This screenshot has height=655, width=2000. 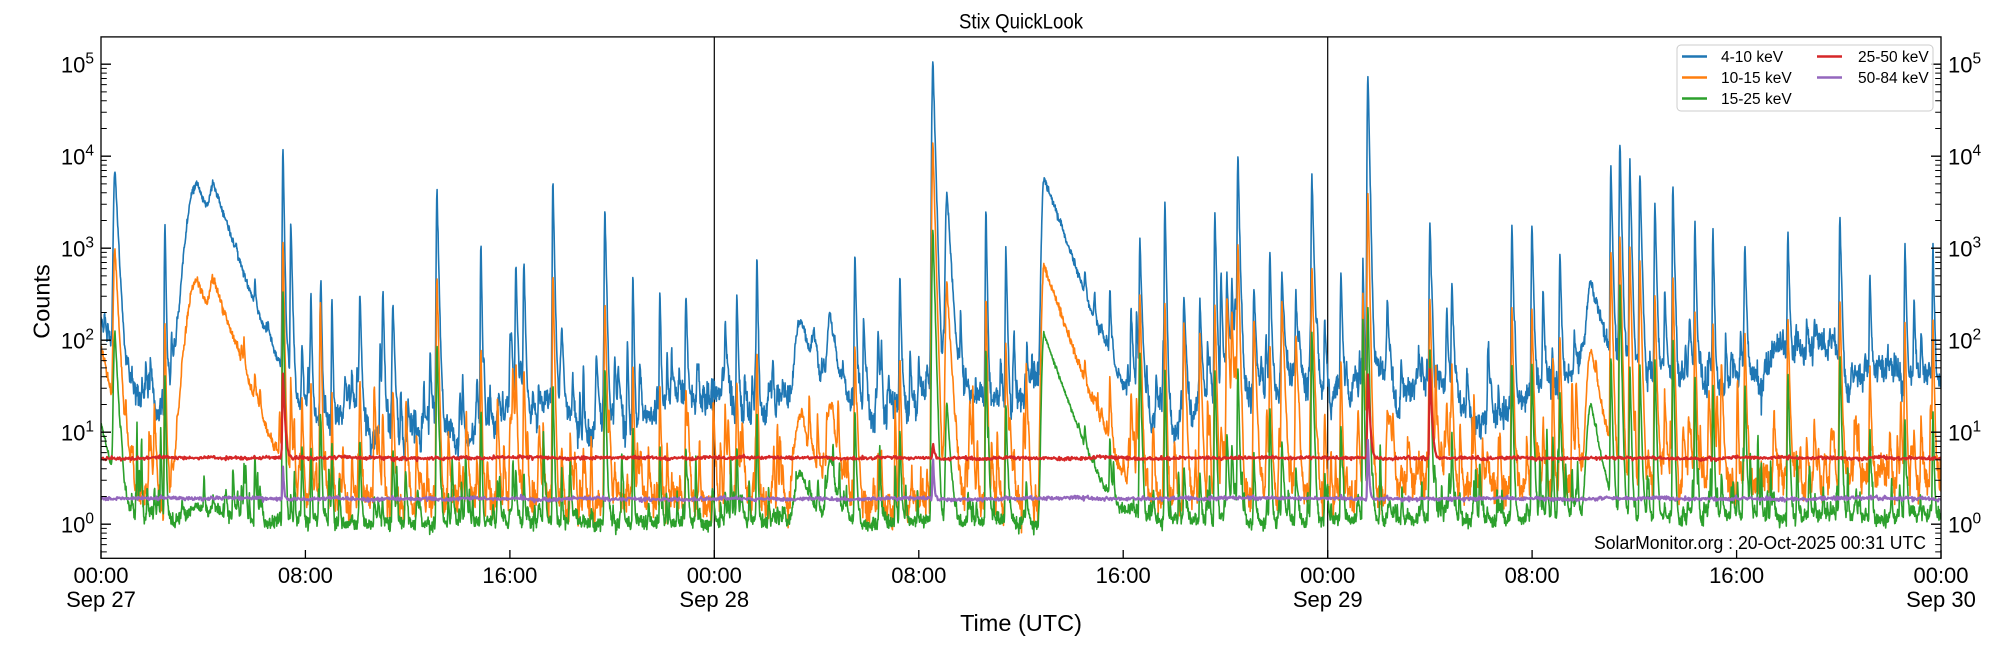 What do you see at coordinates (1756, 99) in the screenshot?
I see `svg-text: 15-25 keV` at bounding box center [1756, 99].